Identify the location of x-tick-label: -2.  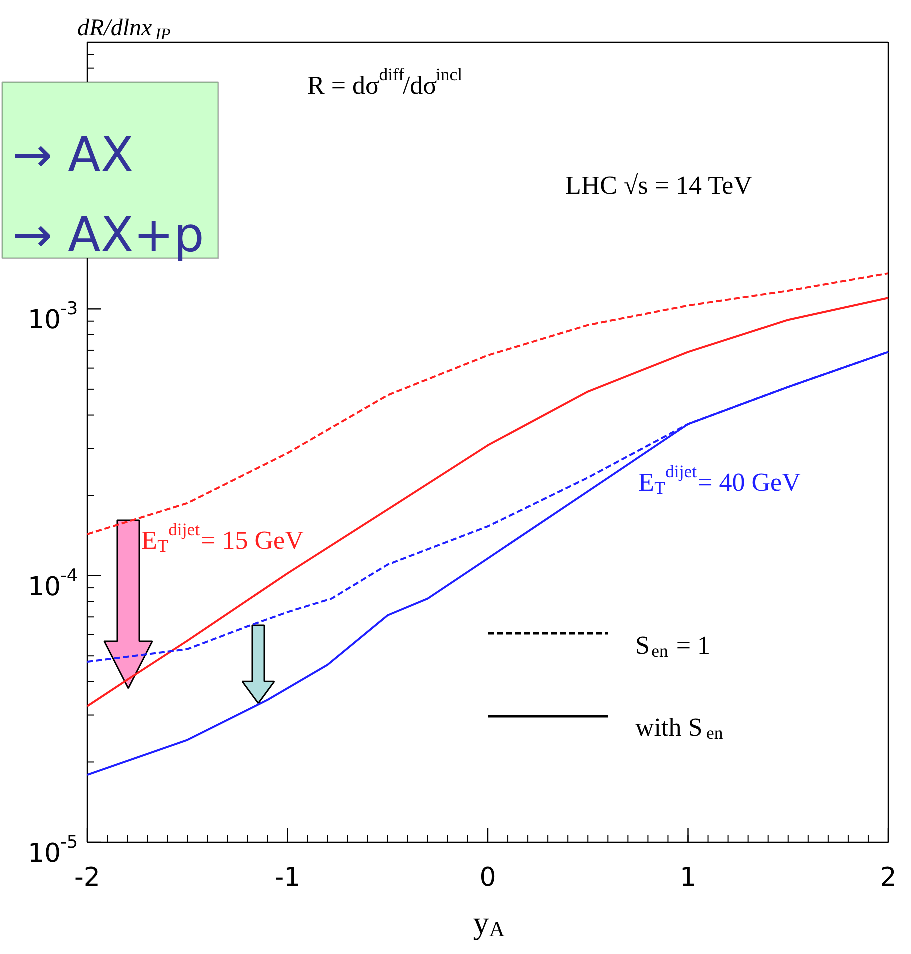
(87, 878).